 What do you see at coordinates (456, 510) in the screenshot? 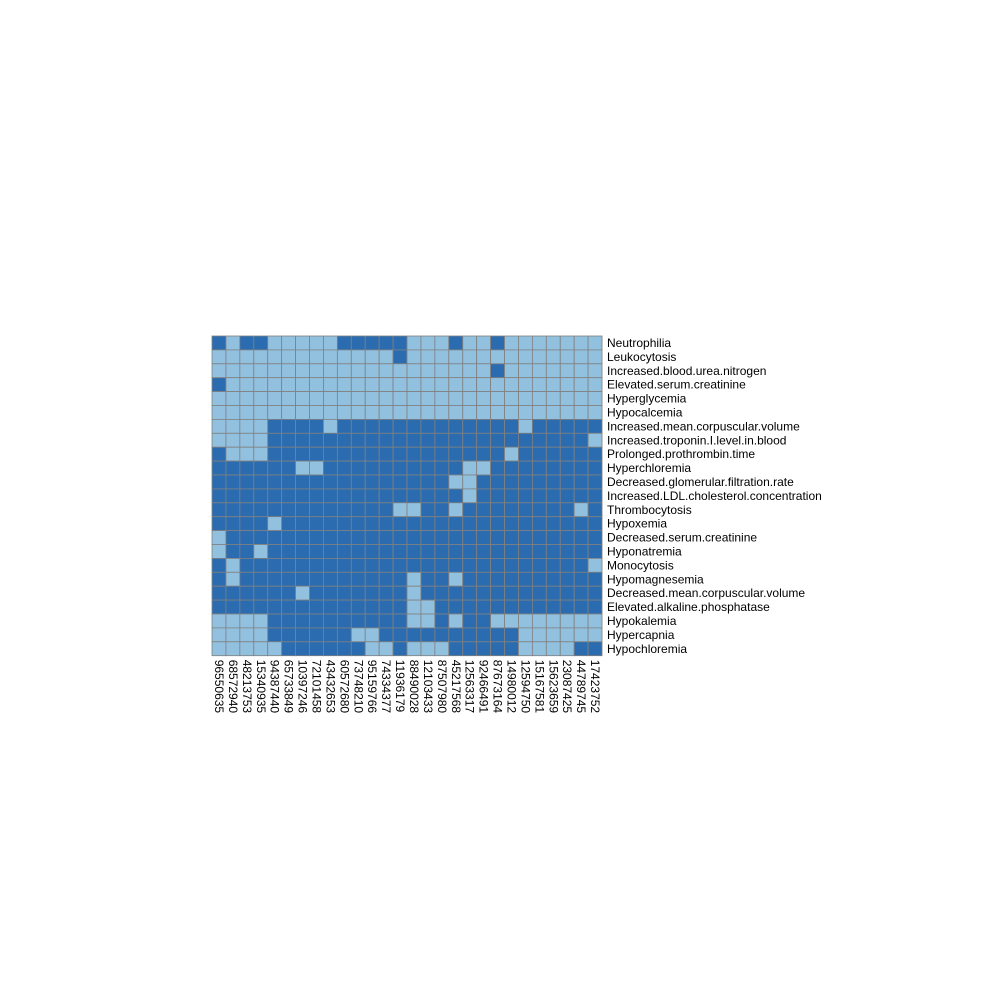
I see `heatmap-cell-r12-c17` at bounding box center [456, 510].